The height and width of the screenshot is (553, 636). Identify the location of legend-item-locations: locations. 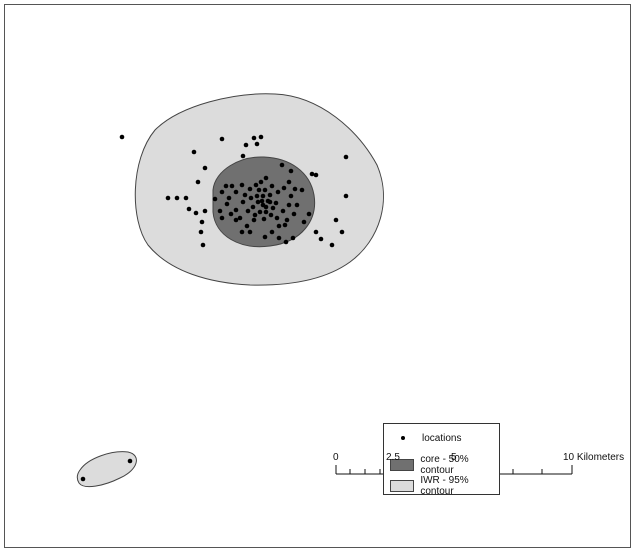
(425, 438).